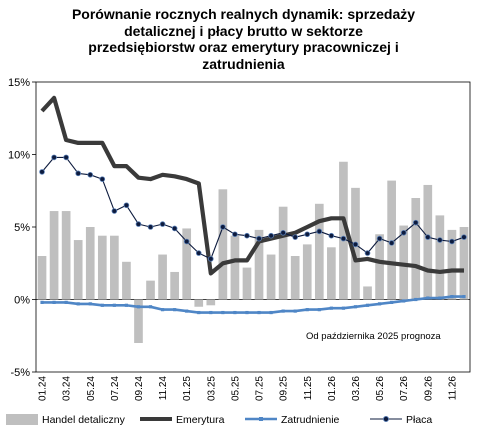 The width and height of the screenshot is (487, 440). I want to click on x-tick-label: 01.26, so click(332, 388).